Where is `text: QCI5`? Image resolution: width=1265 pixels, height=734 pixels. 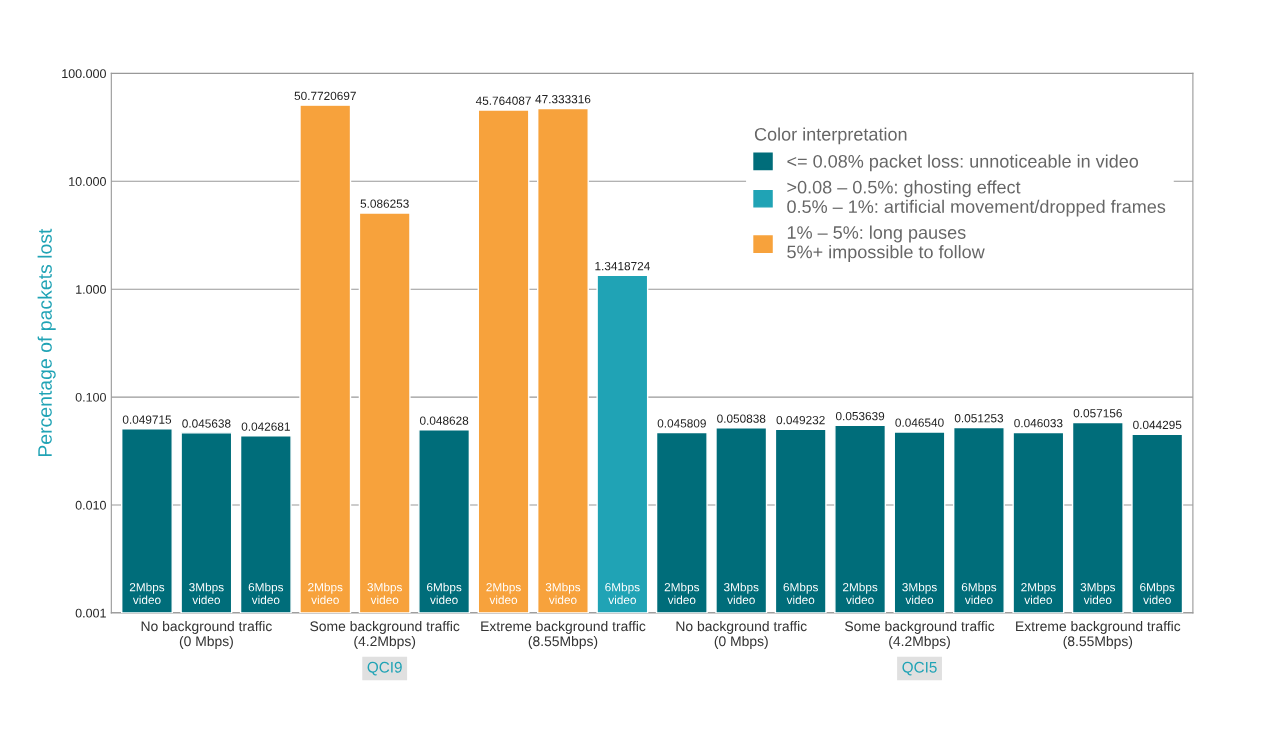 text: QCI5 is located at coordinates (919, 668).